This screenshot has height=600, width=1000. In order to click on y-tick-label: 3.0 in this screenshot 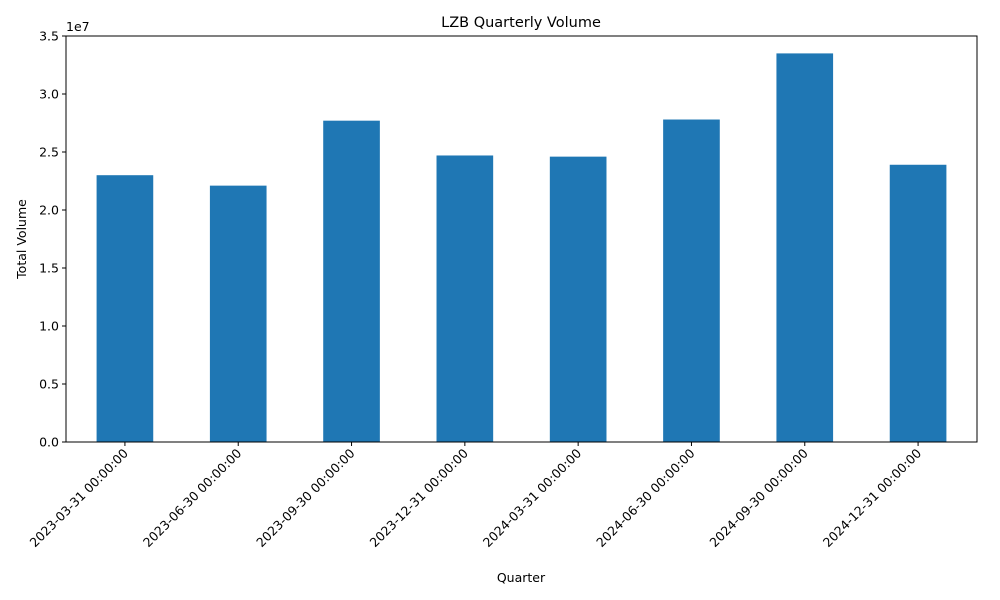, I will do `click(49, 94)`.